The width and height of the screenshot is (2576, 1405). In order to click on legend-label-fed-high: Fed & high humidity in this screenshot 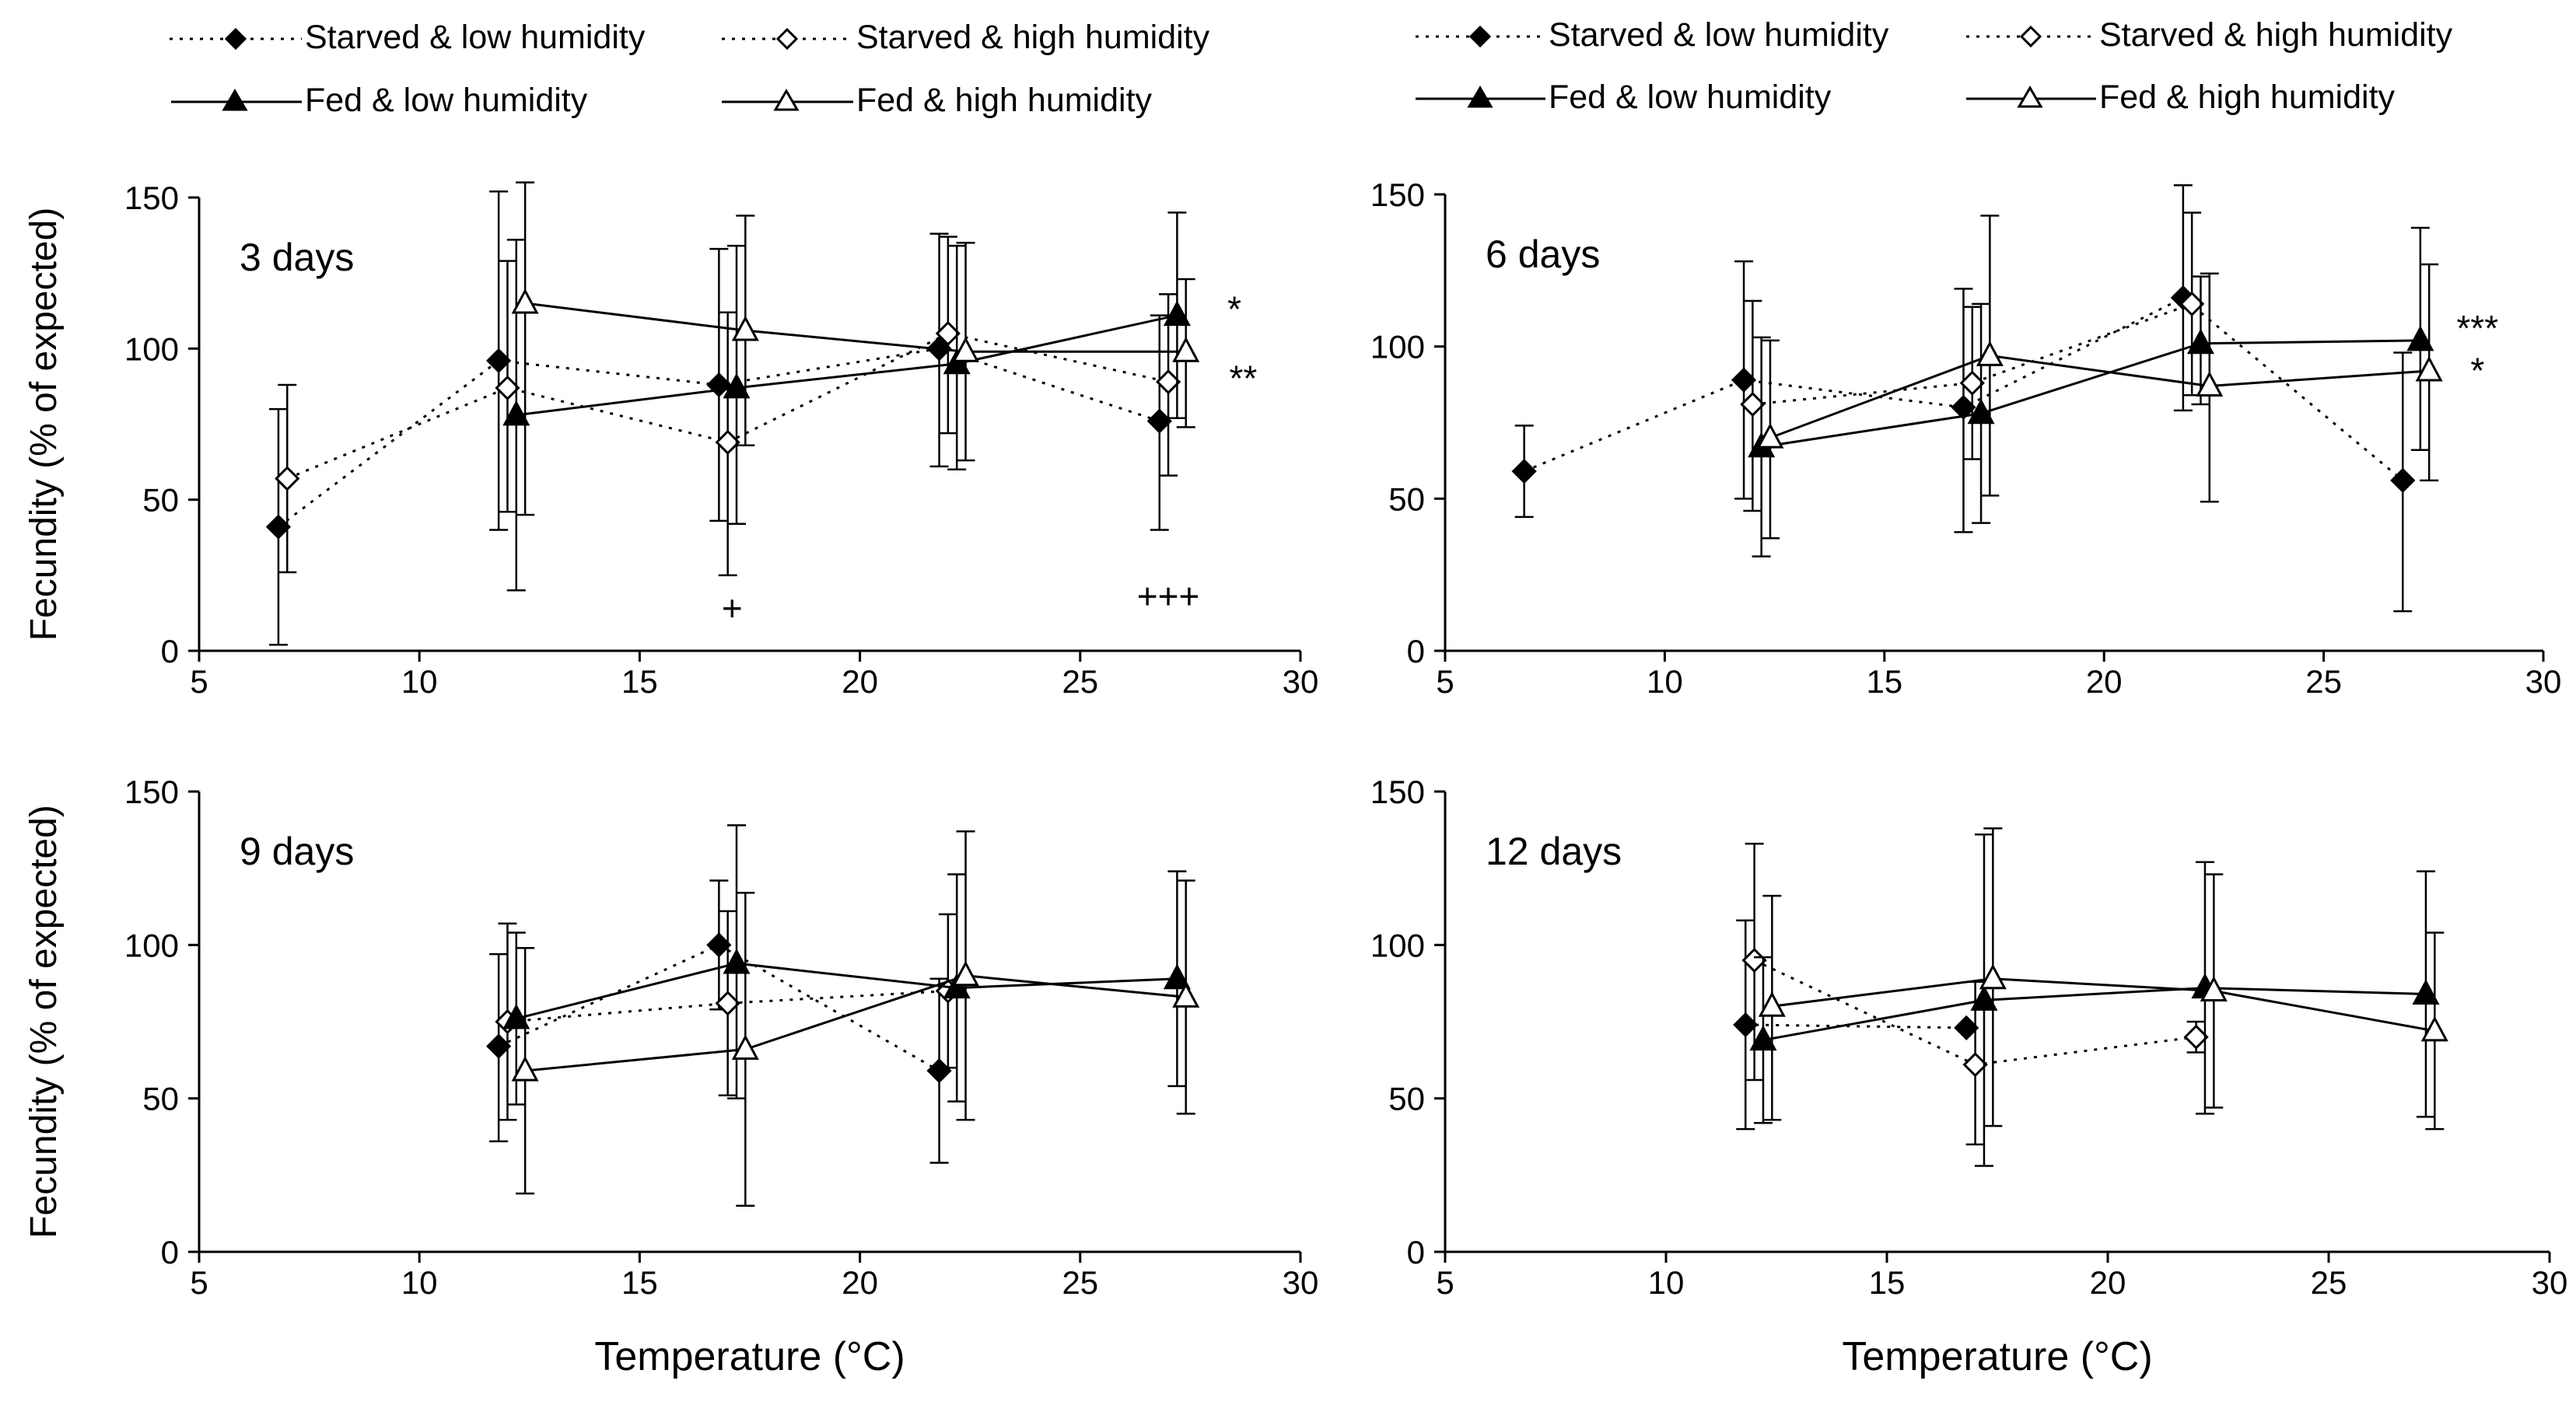, I will do `click(2247, 97)`.